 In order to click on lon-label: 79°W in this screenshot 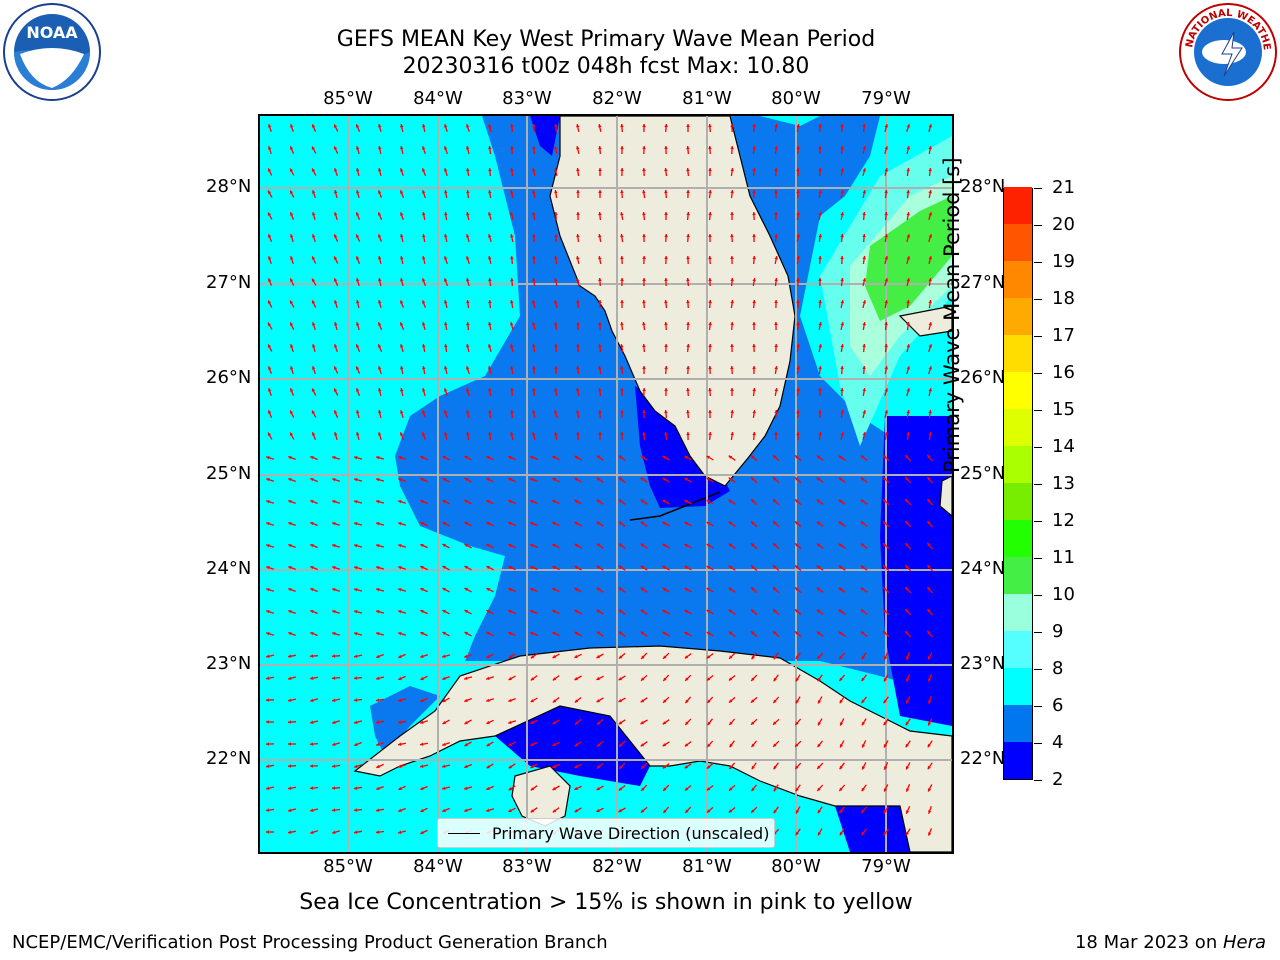, I will do `click(886, 98)`.